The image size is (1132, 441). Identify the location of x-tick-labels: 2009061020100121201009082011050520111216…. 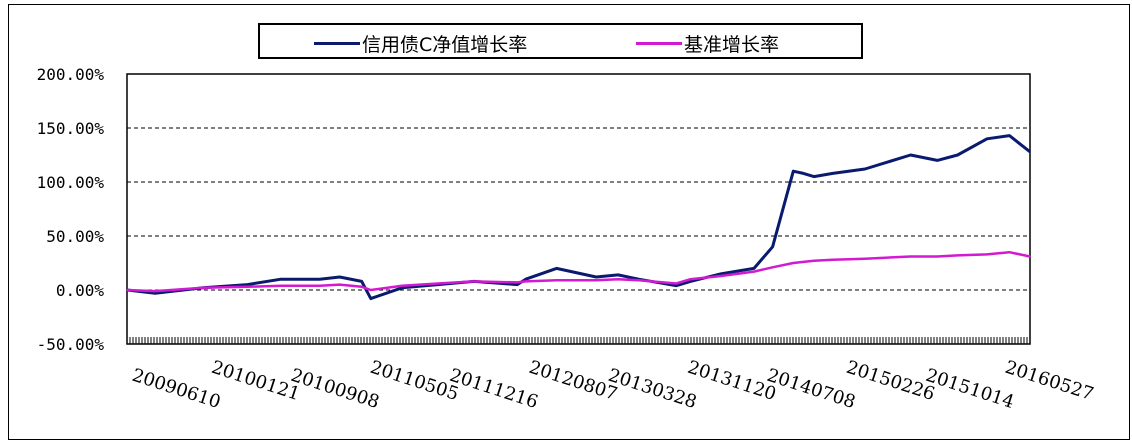
(612, 385).